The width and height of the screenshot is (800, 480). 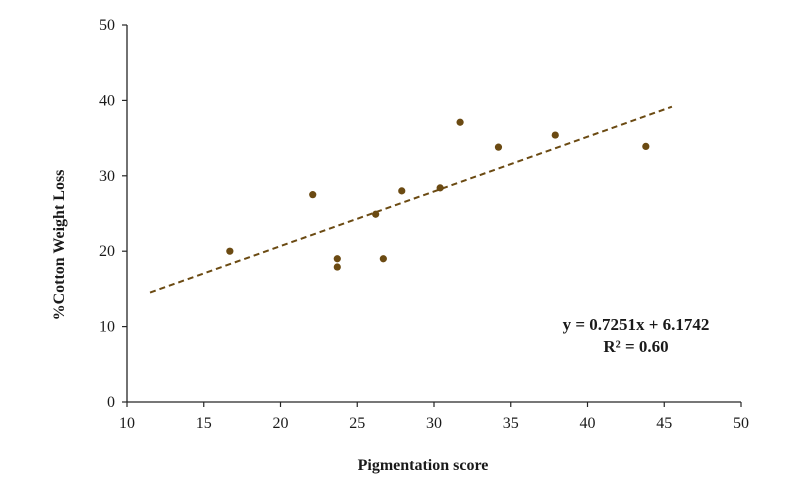 What do you see at coordinates (281, 423) in the screenshot?
I see `x-tick-label: 20` at bounding box center [281, 423].